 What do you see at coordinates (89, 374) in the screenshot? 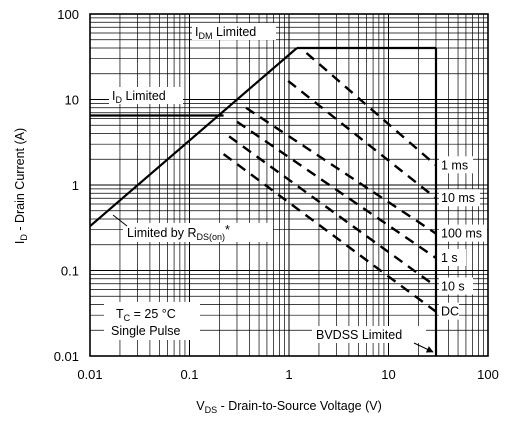
I see `x-tick-label: 0.01` at bounding box center [89, 374].